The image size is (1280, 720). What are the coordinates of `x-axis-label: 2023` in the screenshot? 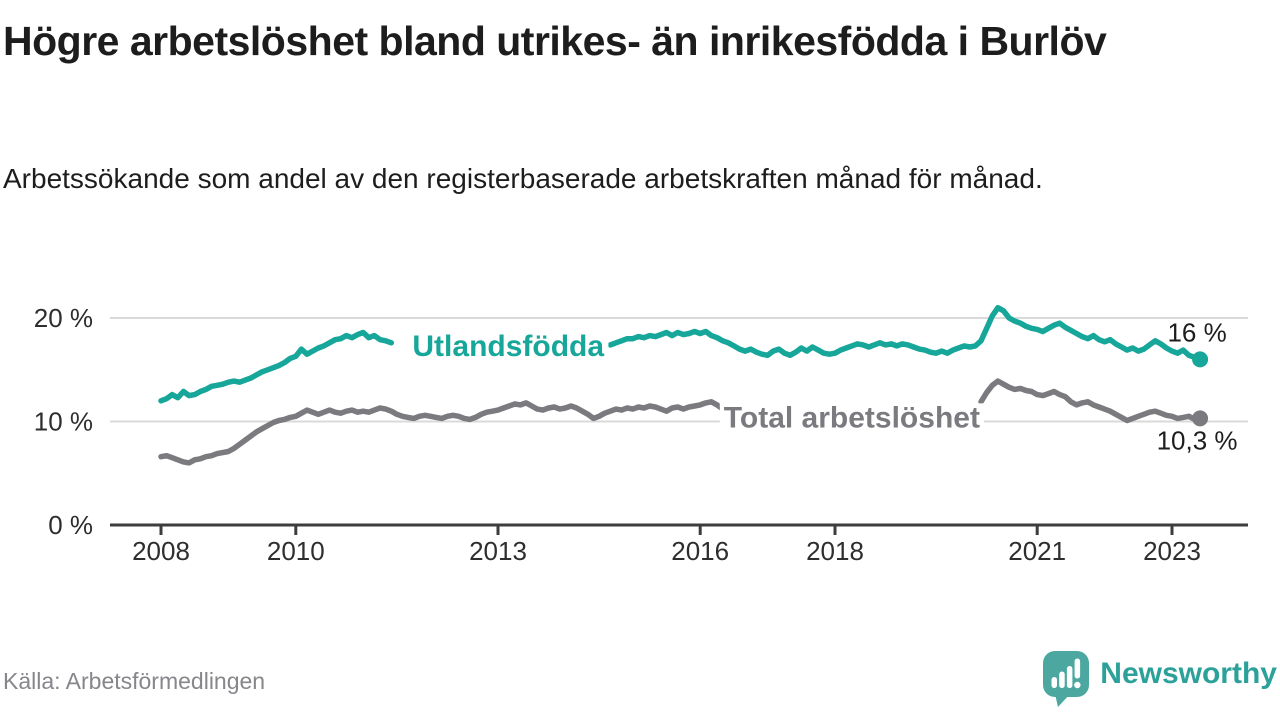 It's located at (1172, 551).